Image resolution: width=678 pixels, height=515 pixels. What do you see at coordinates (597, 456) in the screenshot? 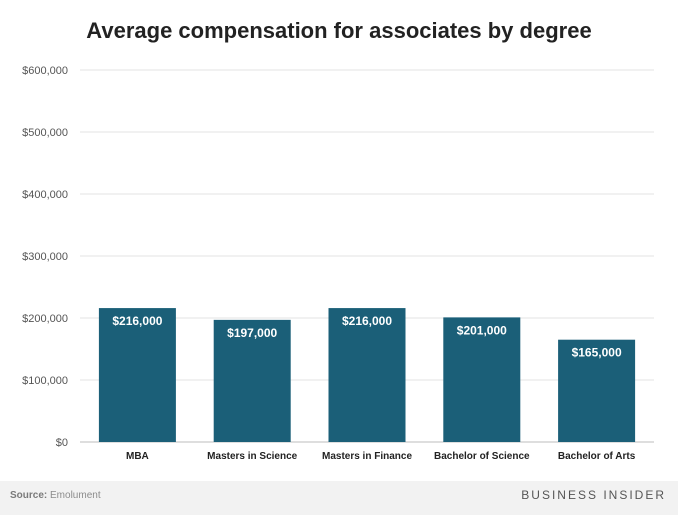
I see `x-tick-label: Bachelor of Arts` at bounding box center [597, 456].